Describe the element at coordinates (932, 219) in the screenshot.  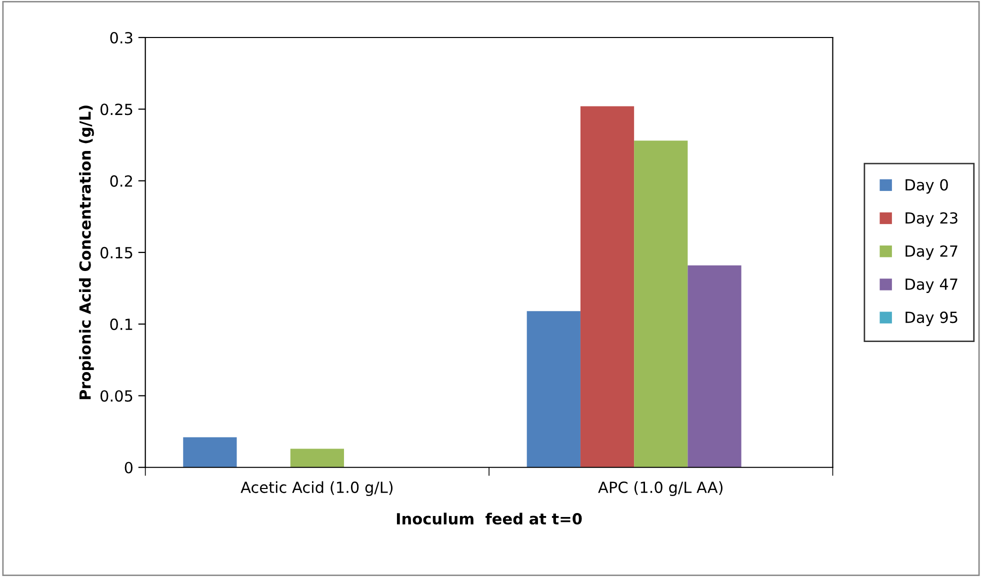
I see `legend-label: Day 23` at that location.